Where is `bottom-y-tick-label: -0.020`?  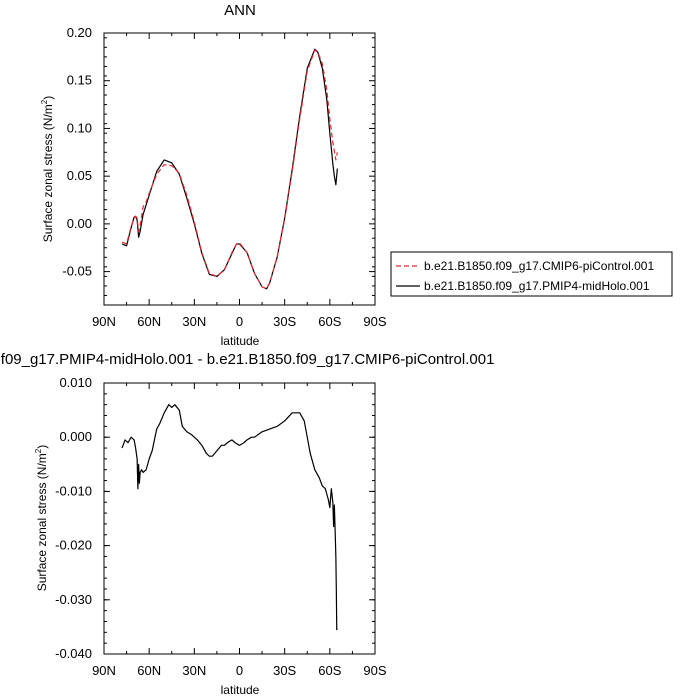 bottom-y-tick-label: -0.020 is located at coordinates (73, 545).